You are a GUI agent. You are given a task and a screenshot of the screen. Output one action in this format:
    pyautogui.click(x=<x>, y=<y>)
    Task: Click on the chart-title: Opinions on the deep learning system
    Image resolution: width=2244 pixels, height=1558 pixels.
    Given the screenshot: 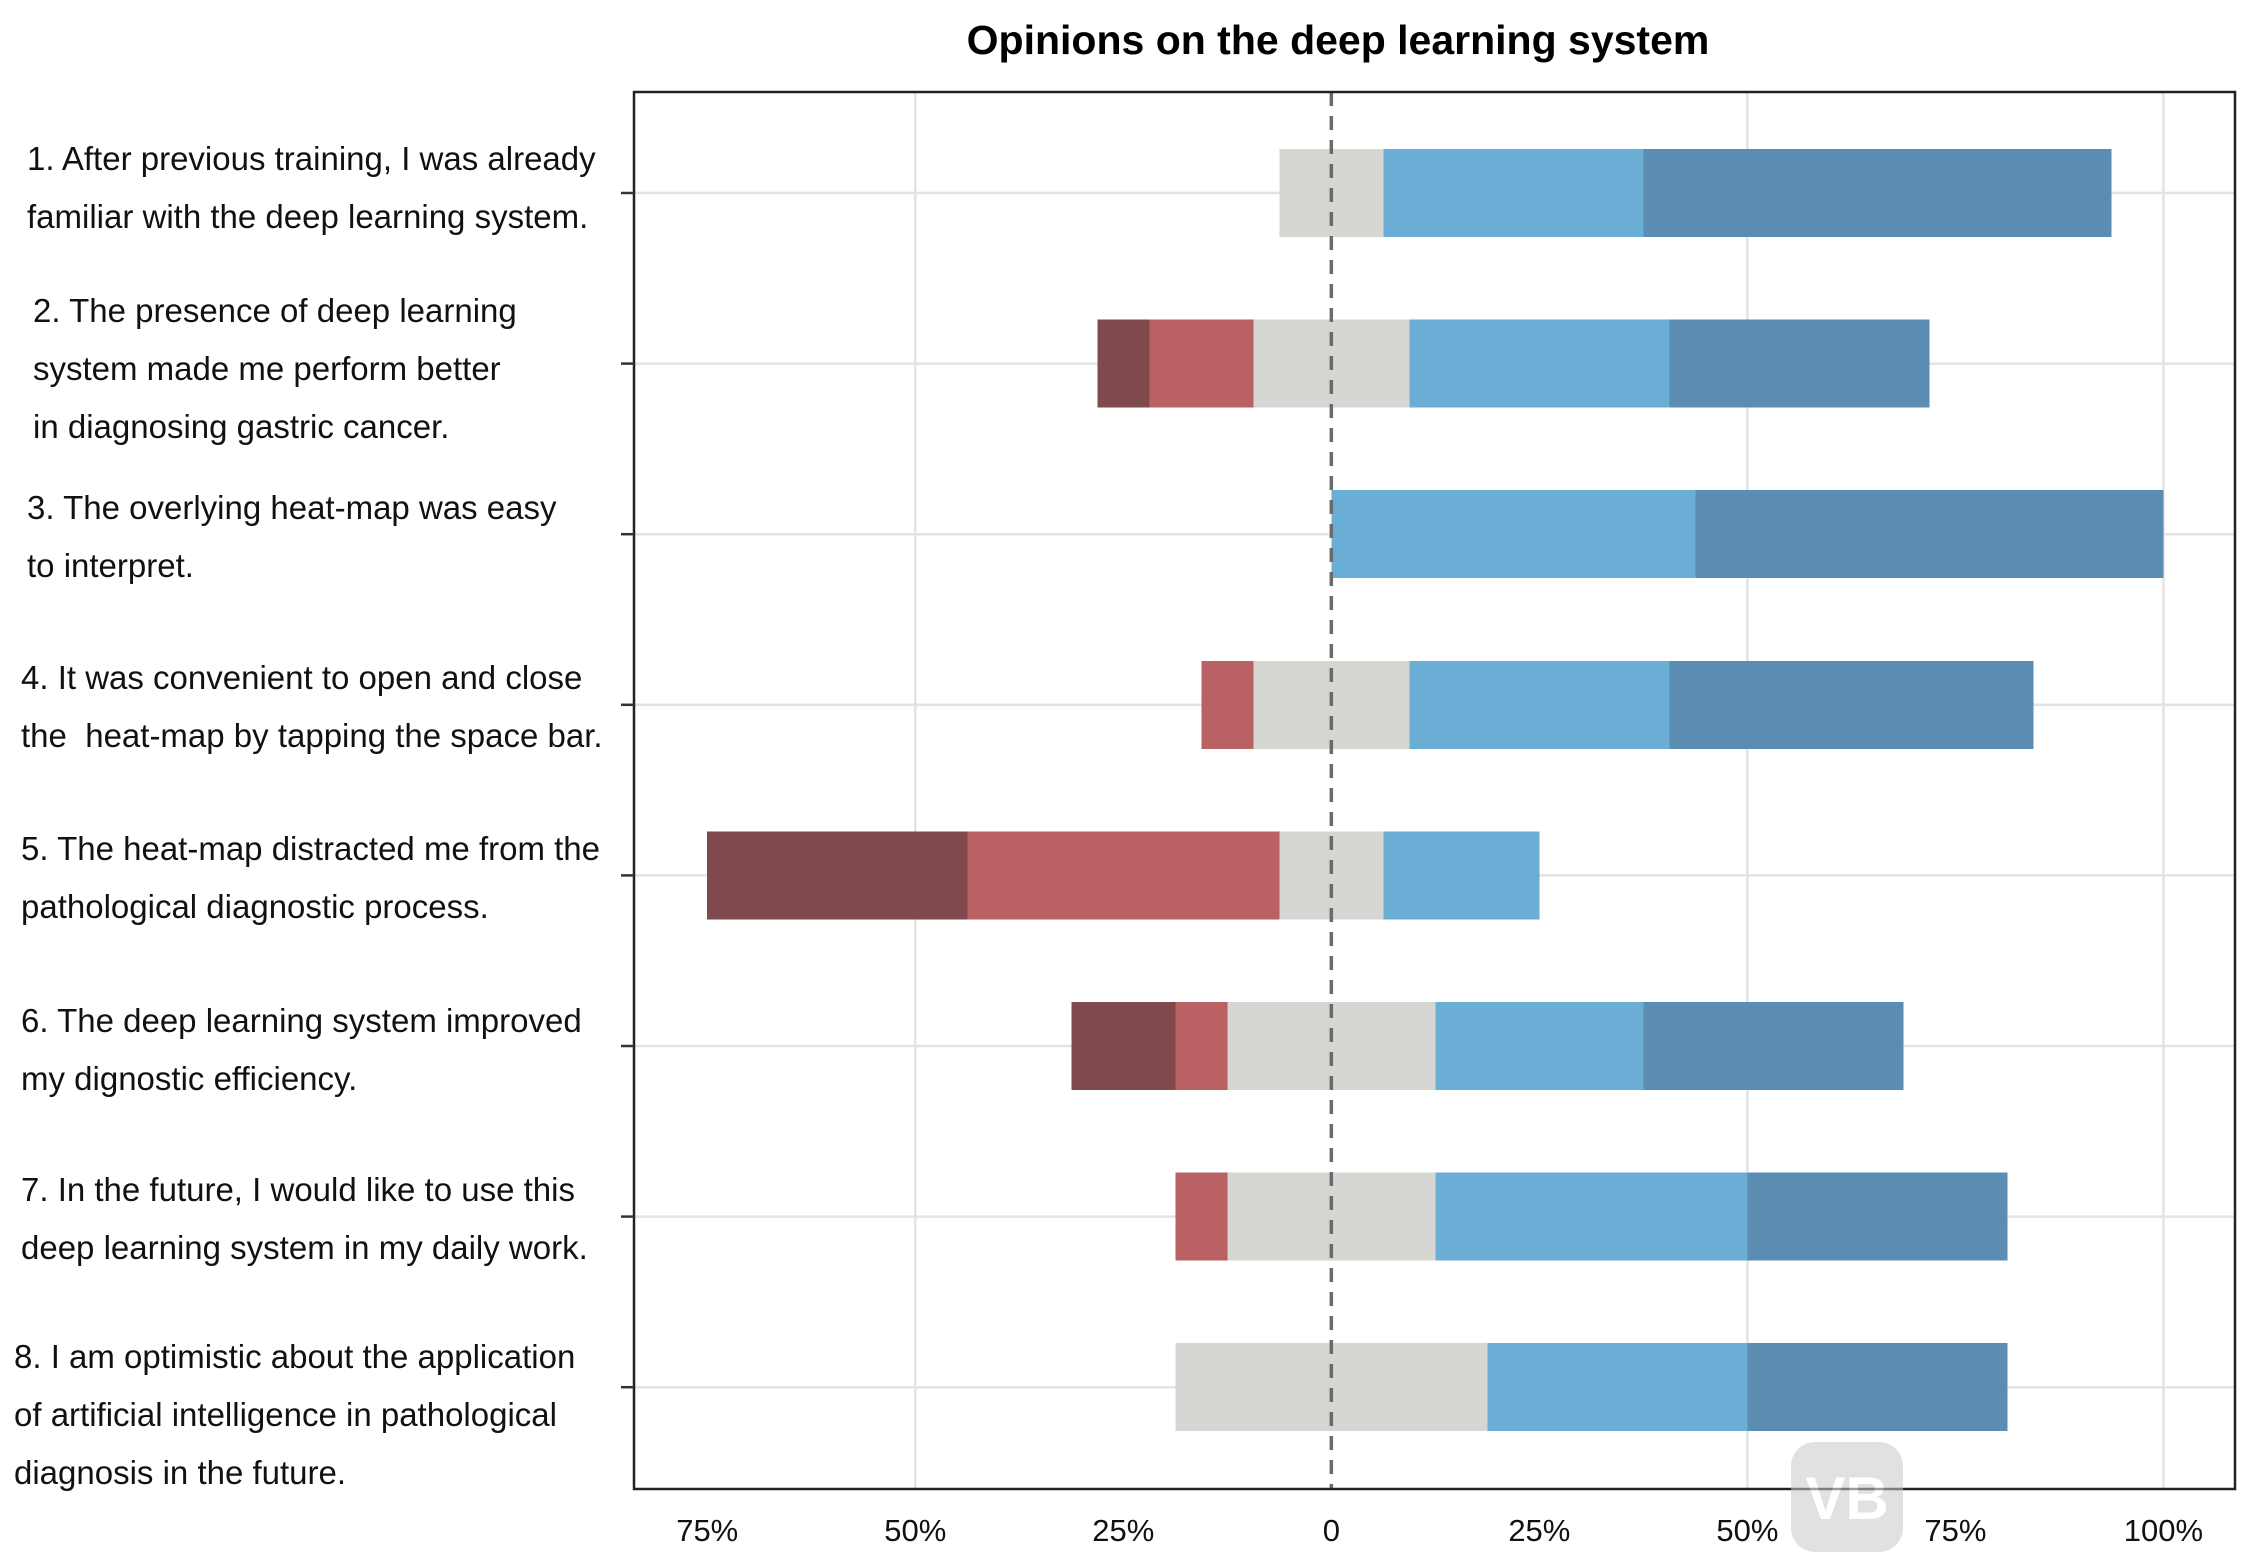 What is the action you would take?
    pyautogui.click(x=1338, y=40)
    